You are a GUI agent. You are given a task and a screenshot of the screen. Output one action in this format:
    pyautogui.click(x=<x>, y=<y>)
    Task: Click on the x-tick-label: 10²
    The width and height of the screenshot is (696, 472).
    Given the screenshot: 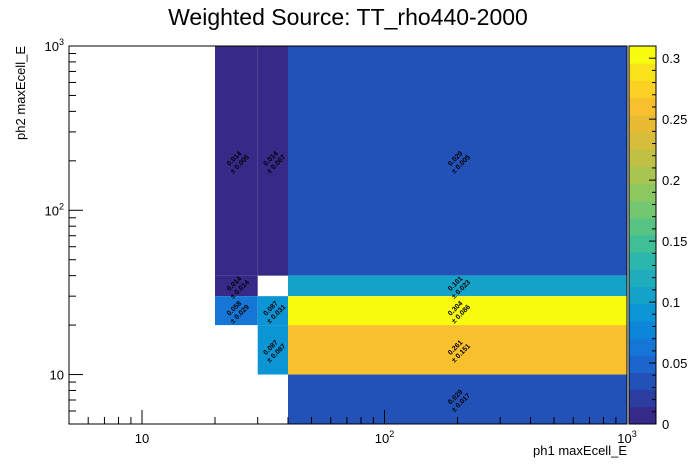 What is the action you would take?
    pyautogui.click(x=384, y=437)
    